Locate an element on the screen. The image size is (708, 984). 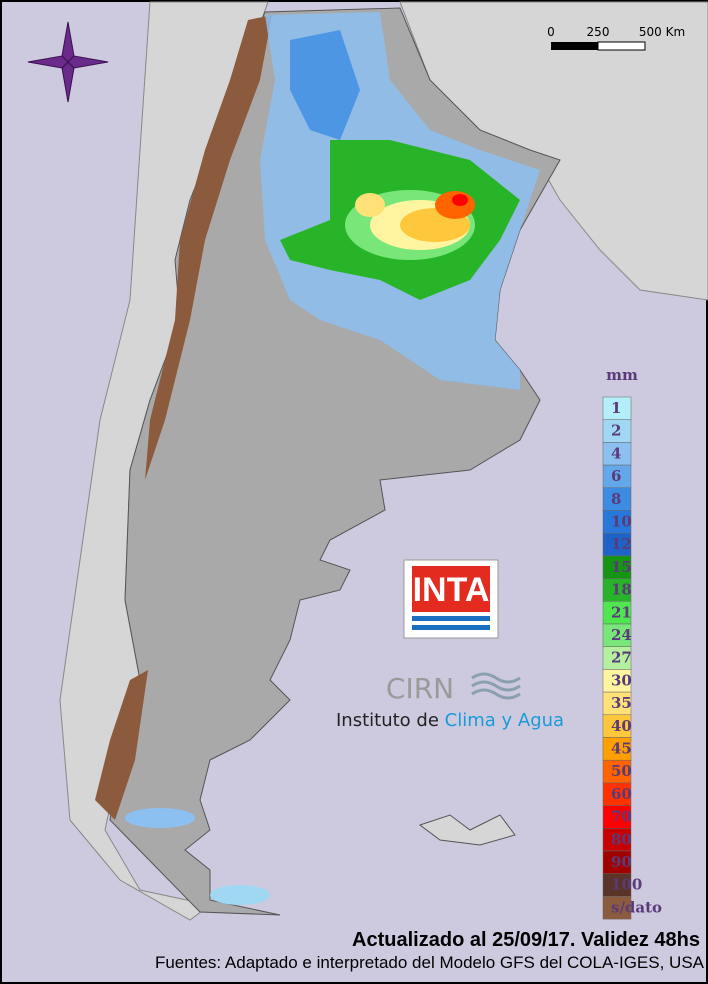
compass is located at coordinates (68, 62).